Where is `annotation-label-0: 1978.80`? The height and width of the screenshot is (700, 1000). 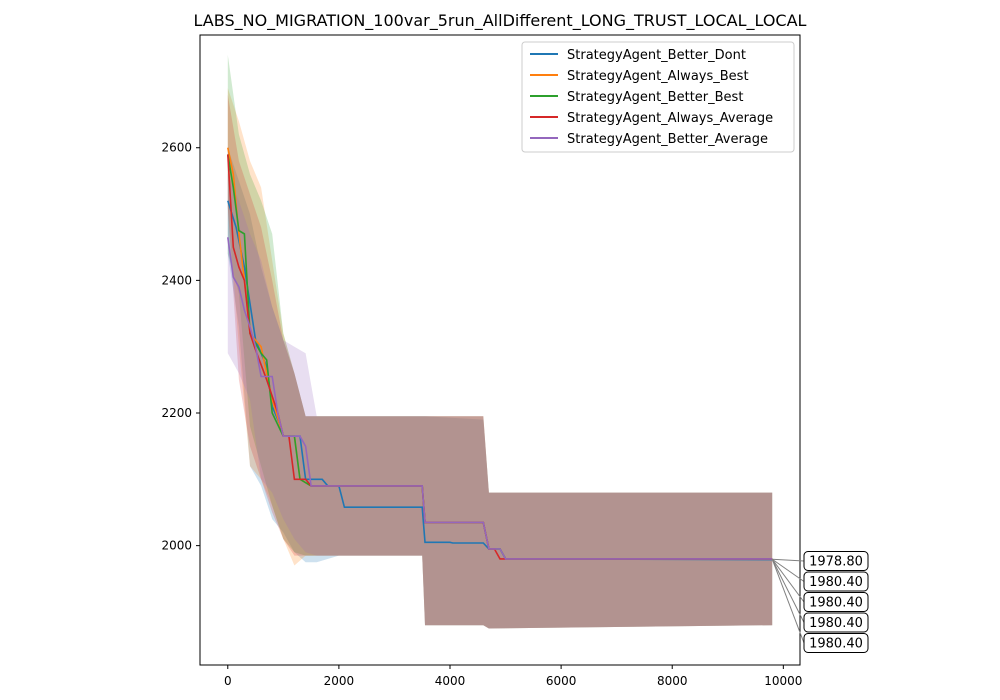 annotation-label-0: 1978.80 is located at coordinates (836, 562).